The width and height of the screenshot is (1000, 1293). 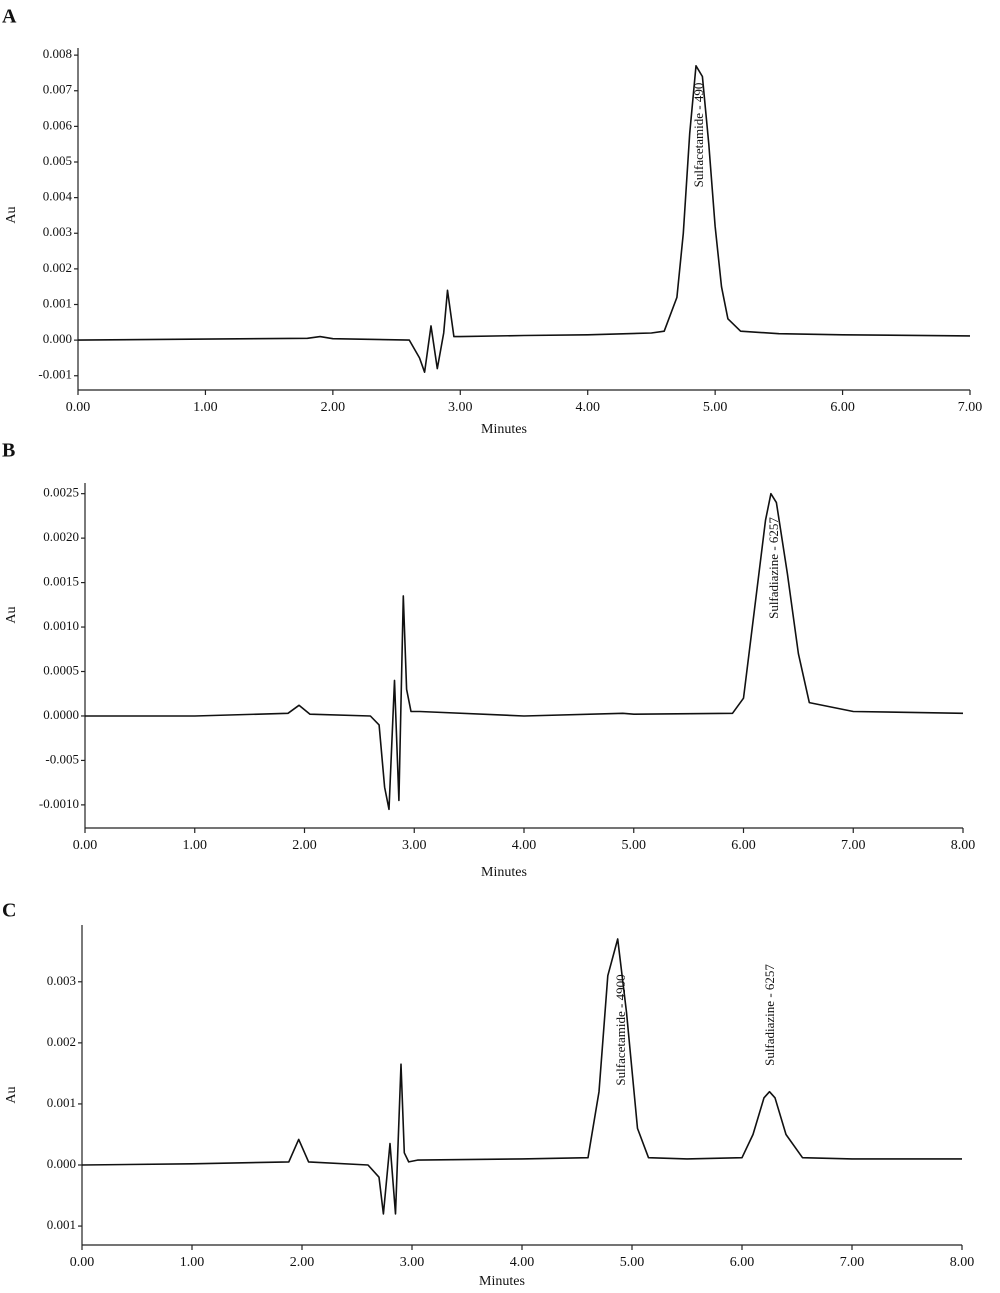 I want to click on y-tick-label: -0.001, so click(x=55, y=374).